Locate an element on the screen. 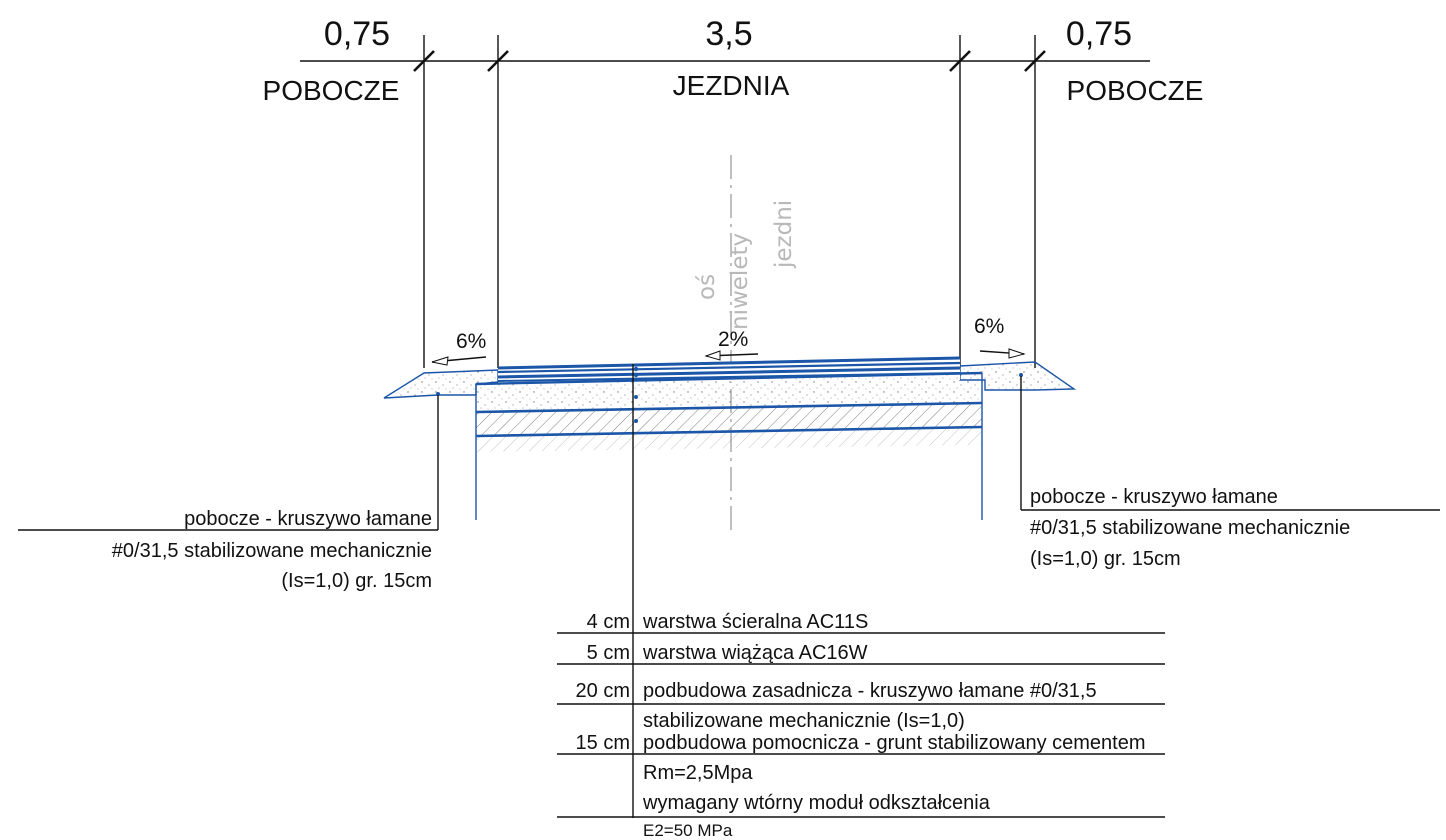 The height and width of the screenshot is (840, 1446). slope-arrows is located at coordinates (728, 357).